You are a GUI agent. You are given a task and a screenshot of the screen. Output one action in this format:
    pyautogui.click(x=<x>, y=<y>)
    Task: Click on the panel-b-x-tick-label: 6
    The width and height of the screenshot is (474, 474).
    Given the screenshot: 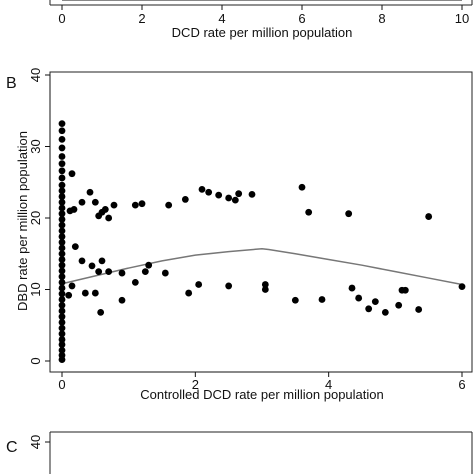 What is the action you would take?
    pyautogui.click(x=461, y=384)
    